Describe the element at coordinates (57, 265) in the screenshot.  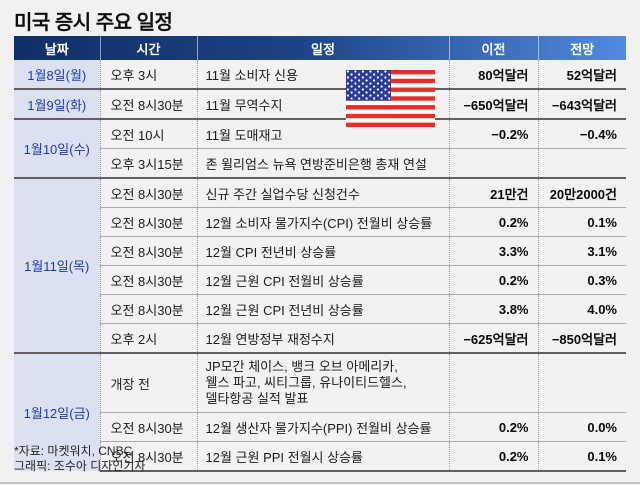
I see `date-cell: 1월11일(목)` at that location.